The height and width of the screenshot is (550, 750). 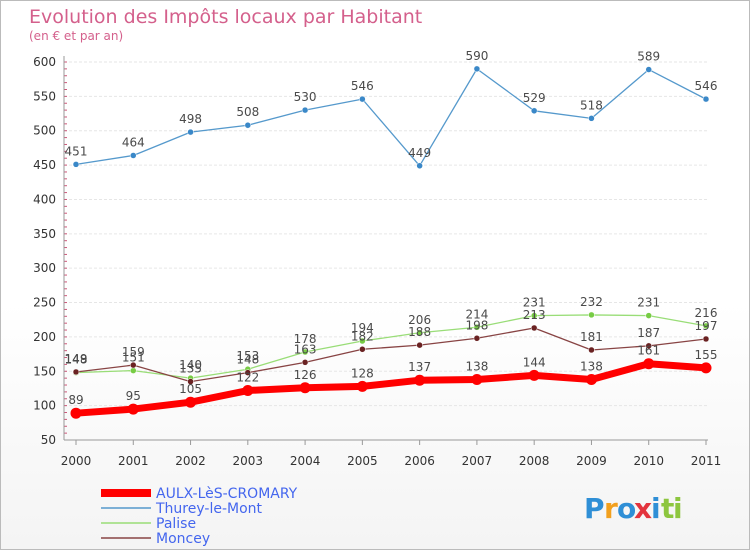 I want to click on data-label: 206, so click(x=419, y=320).